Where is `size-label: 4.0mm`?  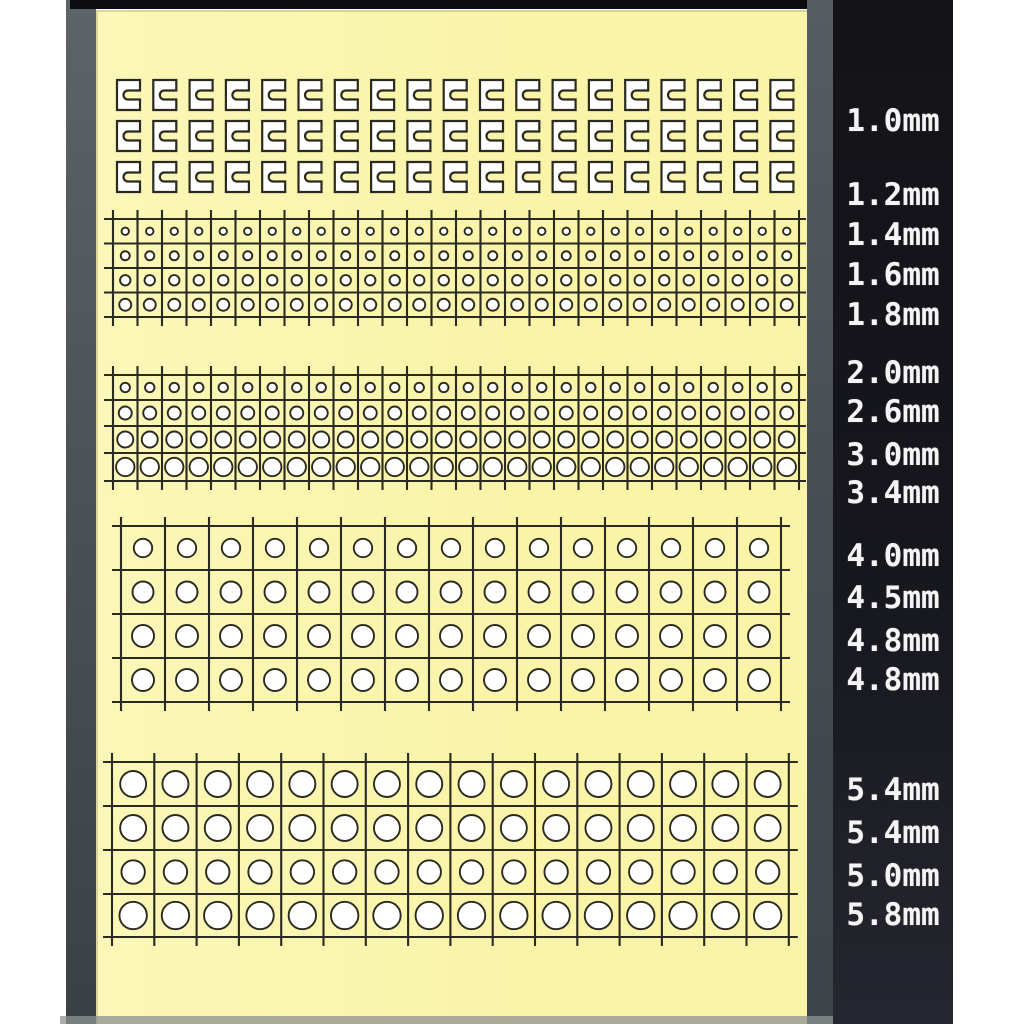
size-label: 4.0mm is located at coordinates (893, 556).